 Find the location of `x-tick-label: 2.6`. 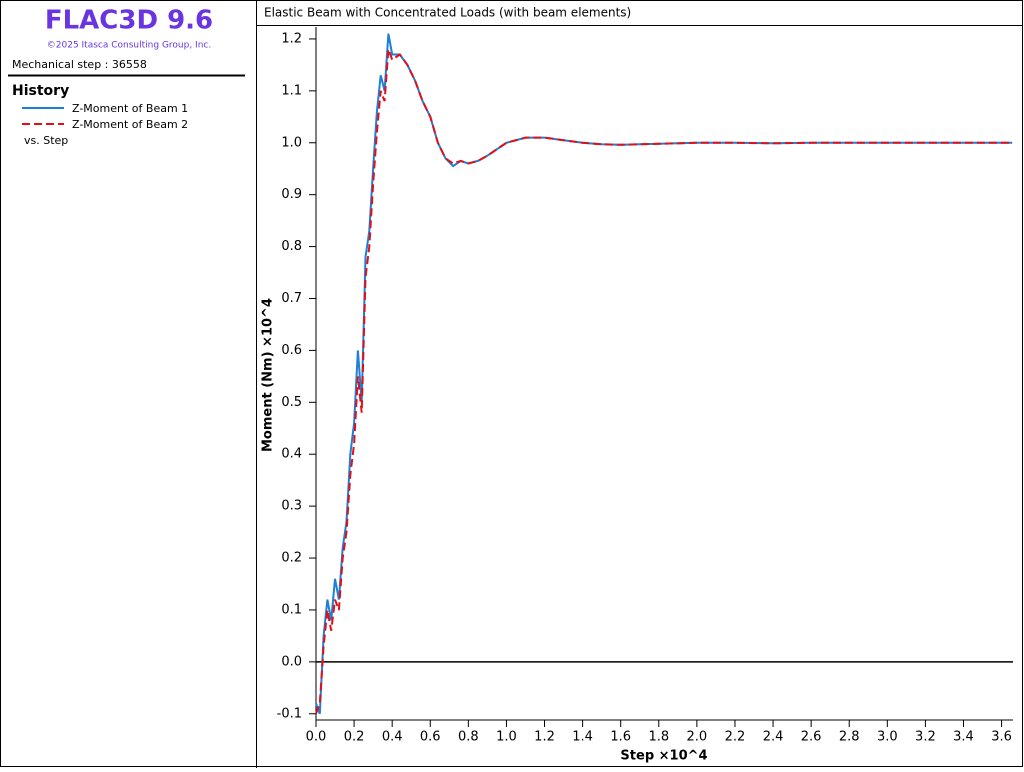

x-tick-label: 2.6 is located at coordinates (811, 737).